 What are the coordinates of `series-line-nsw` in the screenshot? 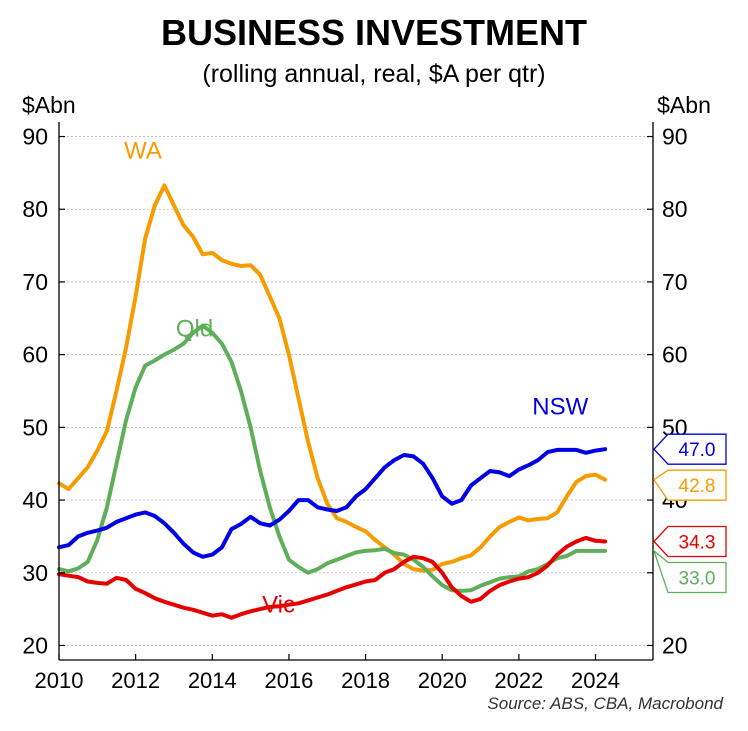 It's located at (332, 503).